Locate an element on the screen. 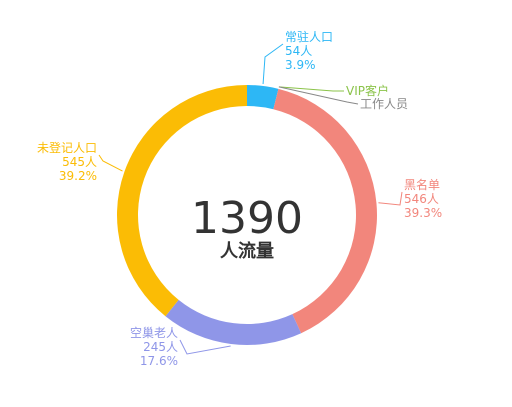 This screenshot has height=407, width=512. slice-label-name-slice-4: 空巢老人 is located at coordinates (154, 333).